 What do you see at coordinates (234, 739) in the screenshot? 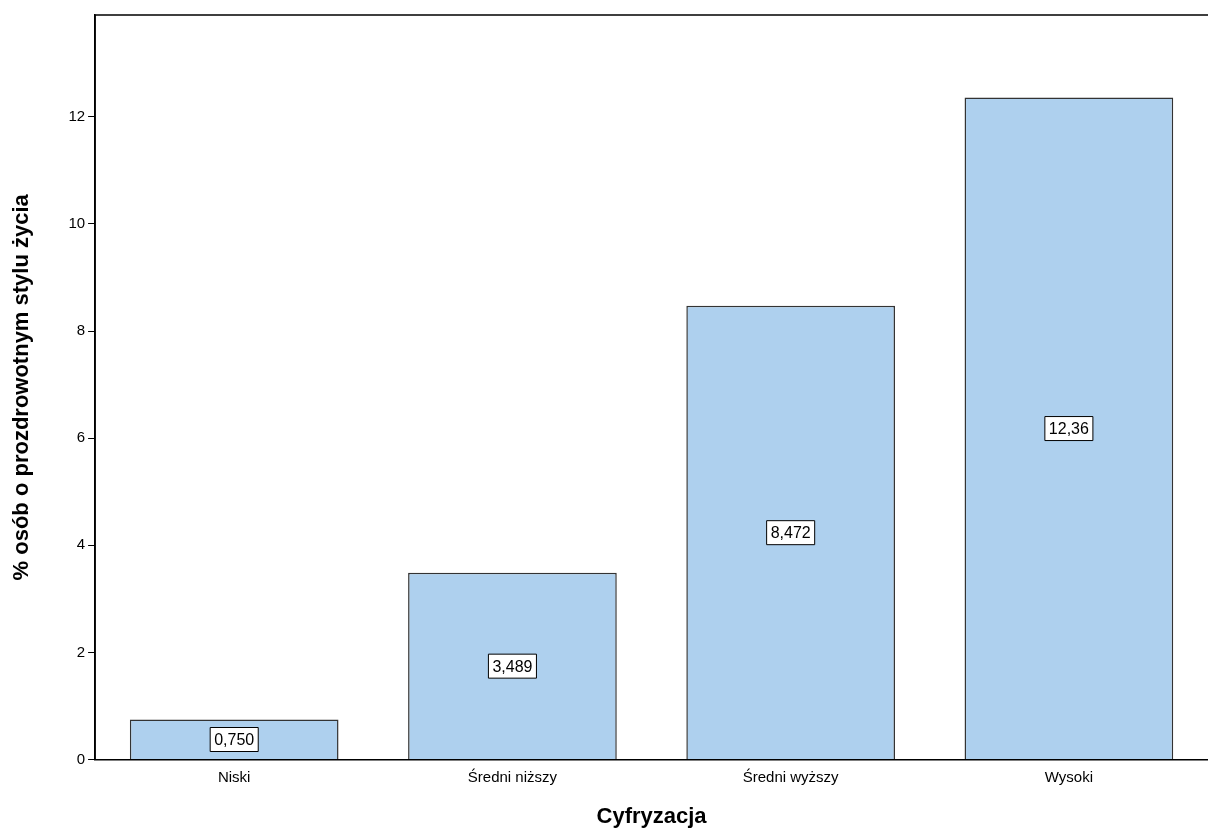
I see `data-label: 0,750` at bounding box center [234, 739].